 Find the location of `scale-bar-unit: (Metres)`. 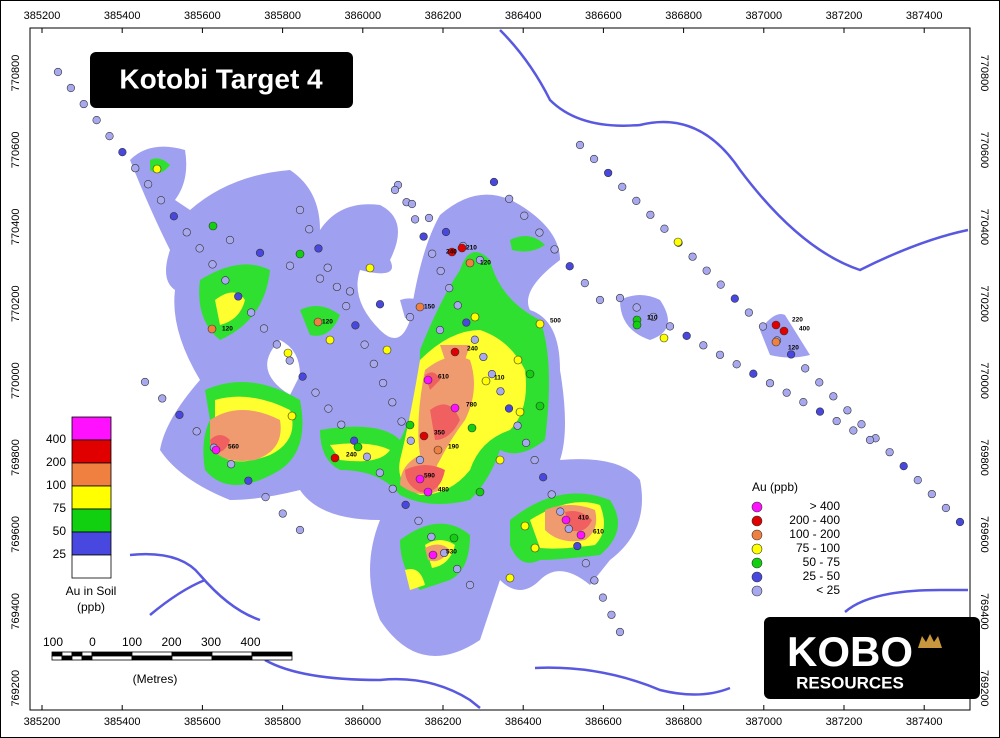

scale-bar-unit: (Metres) is located at coordinates (155, 679).